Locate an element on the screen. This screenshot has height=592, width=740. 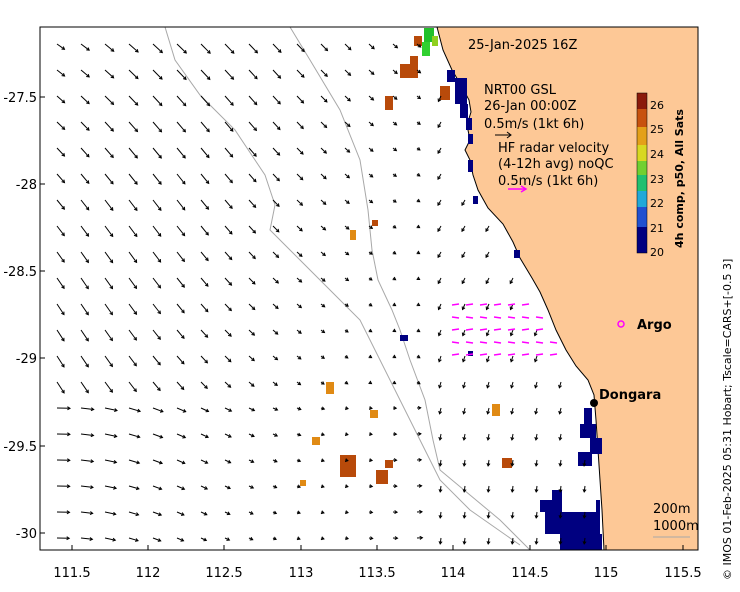
colorbar-tick-23: 23 is located at coordinates (657, 179).